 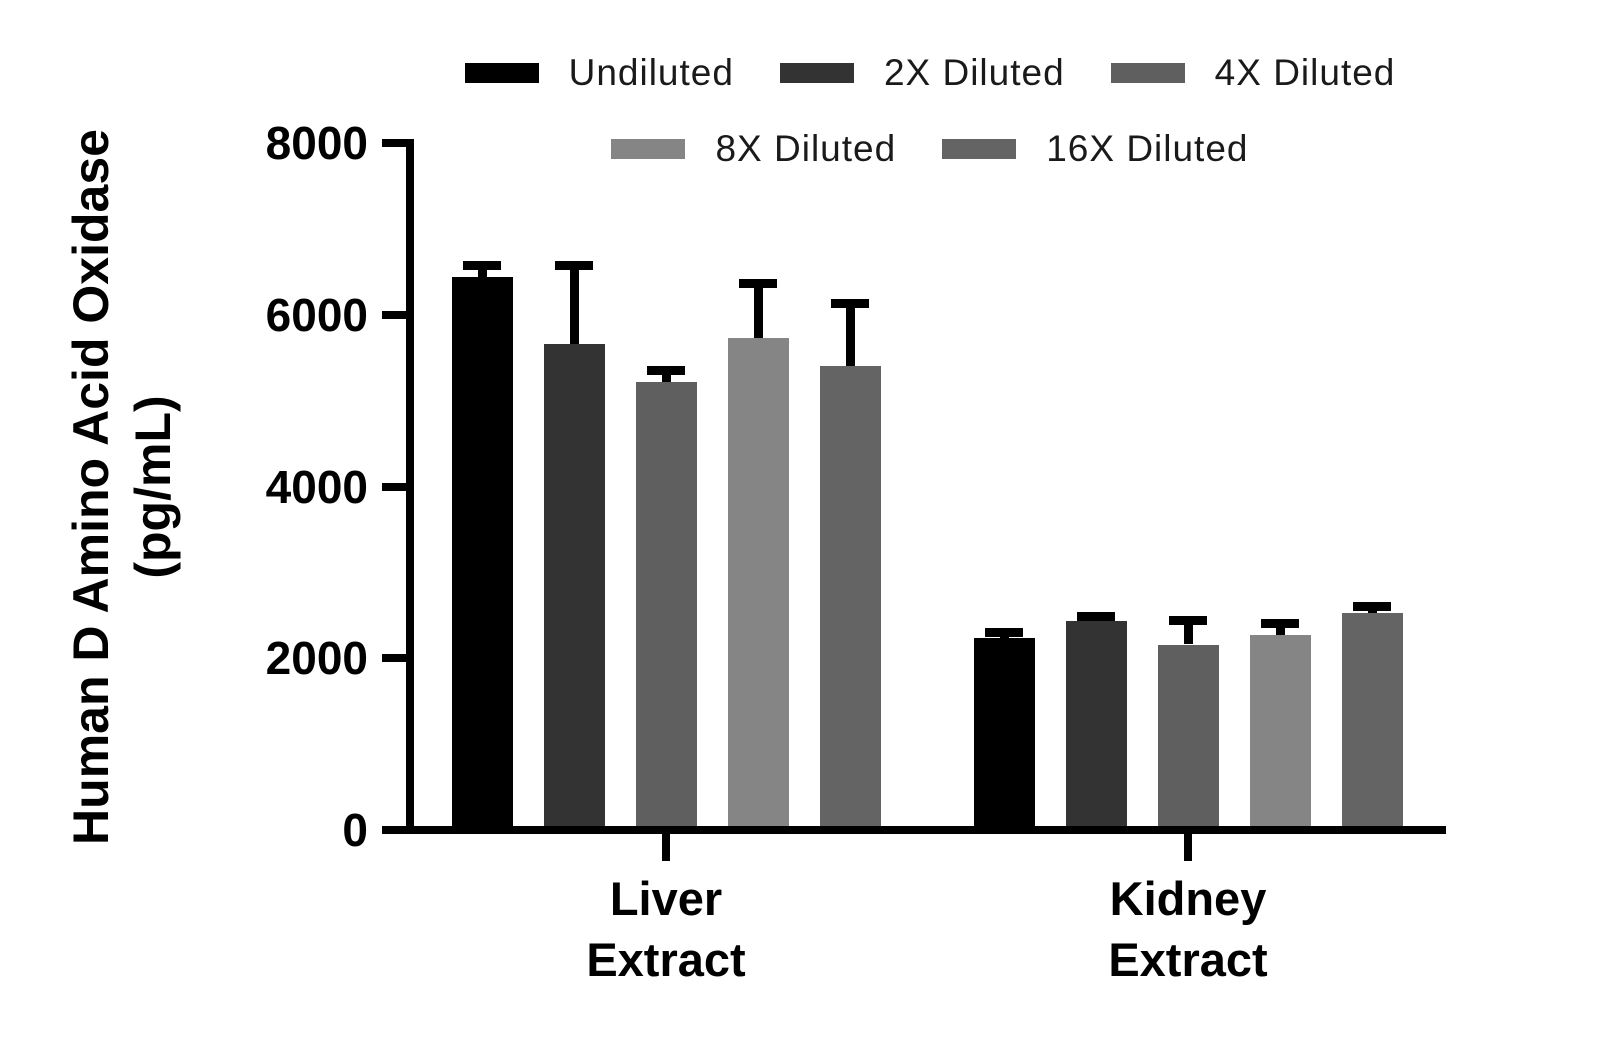 What do you see at coordinates (1004, 735) in the screenshot?
I see `bar-kidney-extract-undiluted` at bounding box center [1004, 735].